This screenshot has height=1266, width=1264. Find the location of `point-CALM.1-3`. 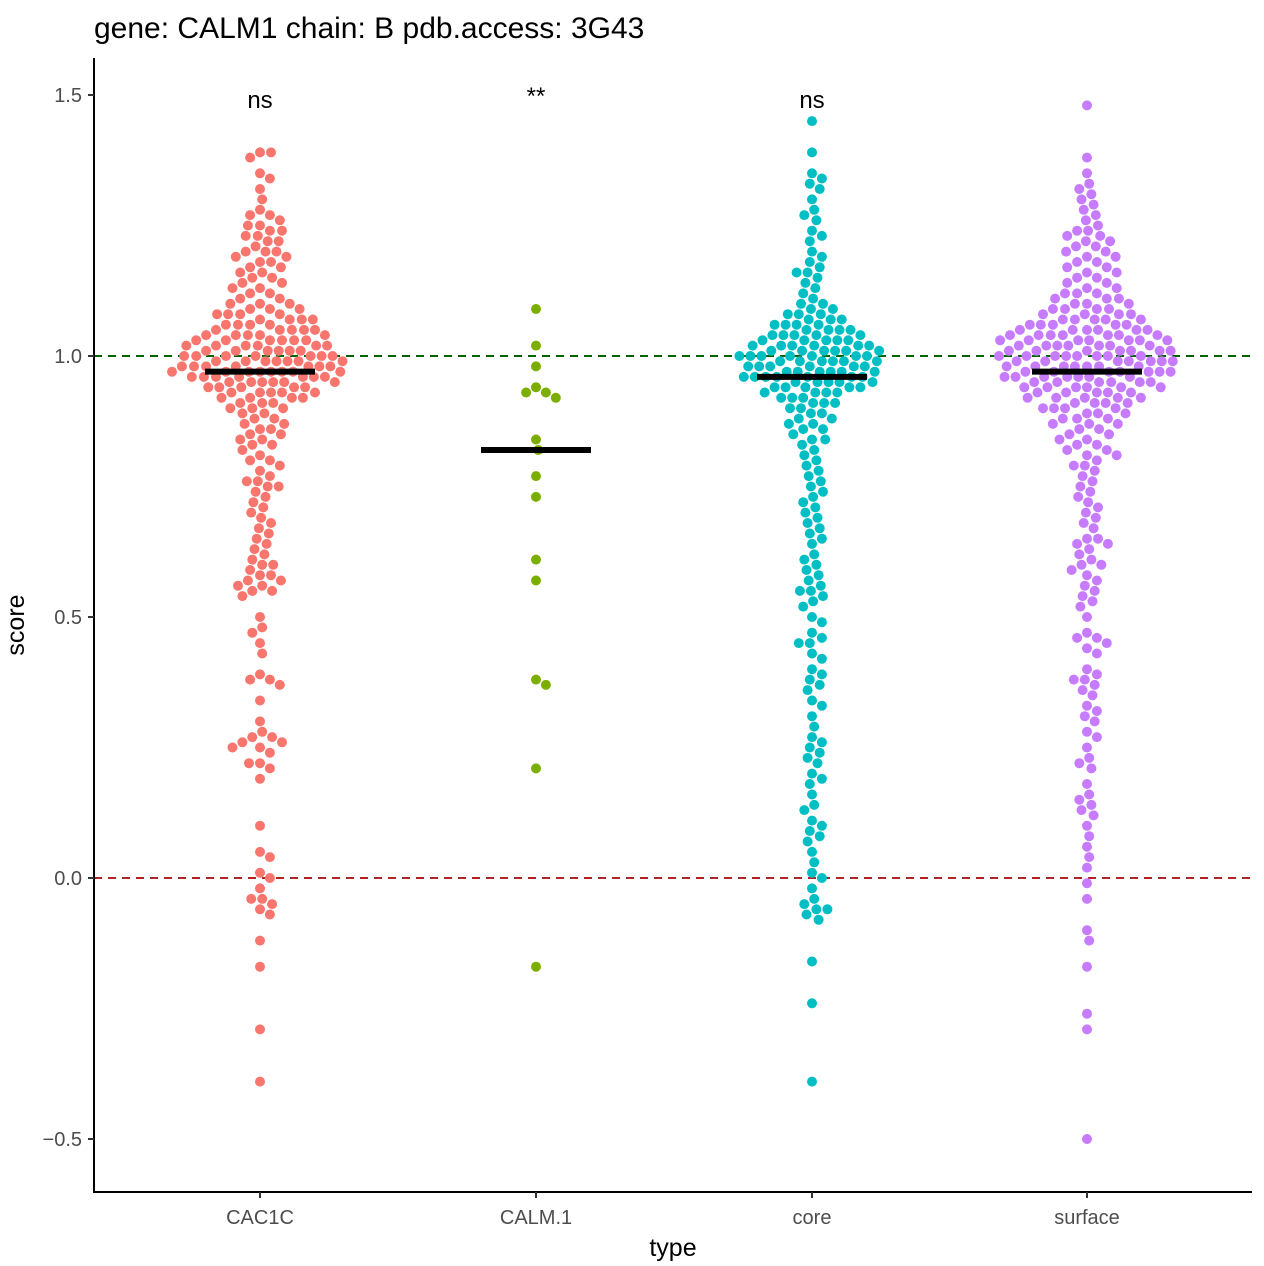

point-CALM.1-3 is located at coordinates (536, 387).